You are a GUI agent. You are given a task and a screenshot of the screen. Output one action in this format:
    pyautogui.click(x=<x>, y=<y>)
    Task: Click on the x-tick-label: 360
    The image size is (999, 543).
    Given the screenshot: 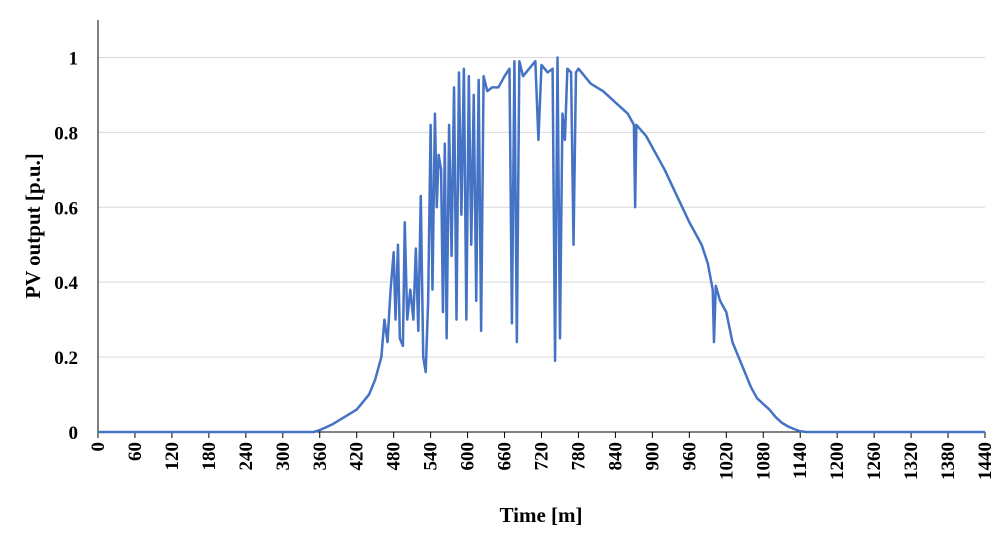 What is the action you would take?
    pyautogui.click(x=320, y=456)
    